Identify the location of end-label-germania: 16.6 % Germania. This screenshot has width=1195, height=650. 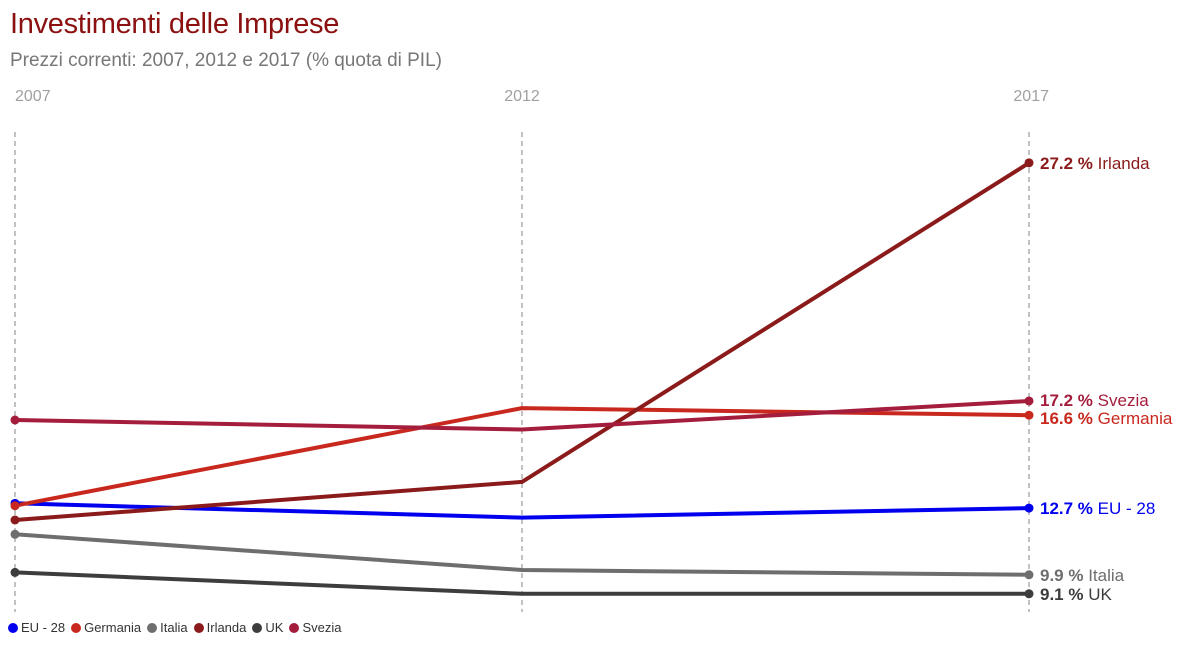
(1106, 418).